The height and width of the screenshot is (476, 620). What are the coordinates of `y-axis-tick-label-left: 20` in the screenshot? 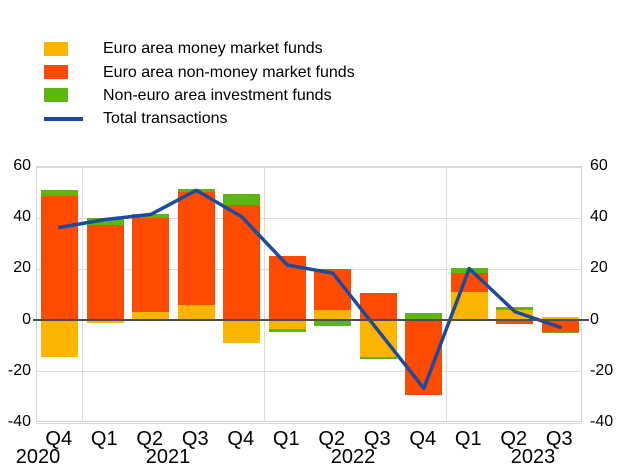 It's located at (22, 268).